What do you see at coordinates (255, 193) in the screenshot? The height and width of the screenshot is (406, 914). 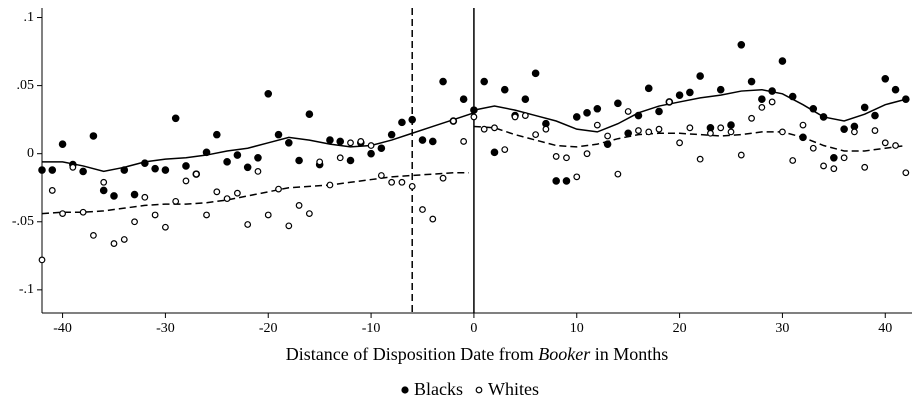 I see `fit-line` at bounding box center [255, 193].